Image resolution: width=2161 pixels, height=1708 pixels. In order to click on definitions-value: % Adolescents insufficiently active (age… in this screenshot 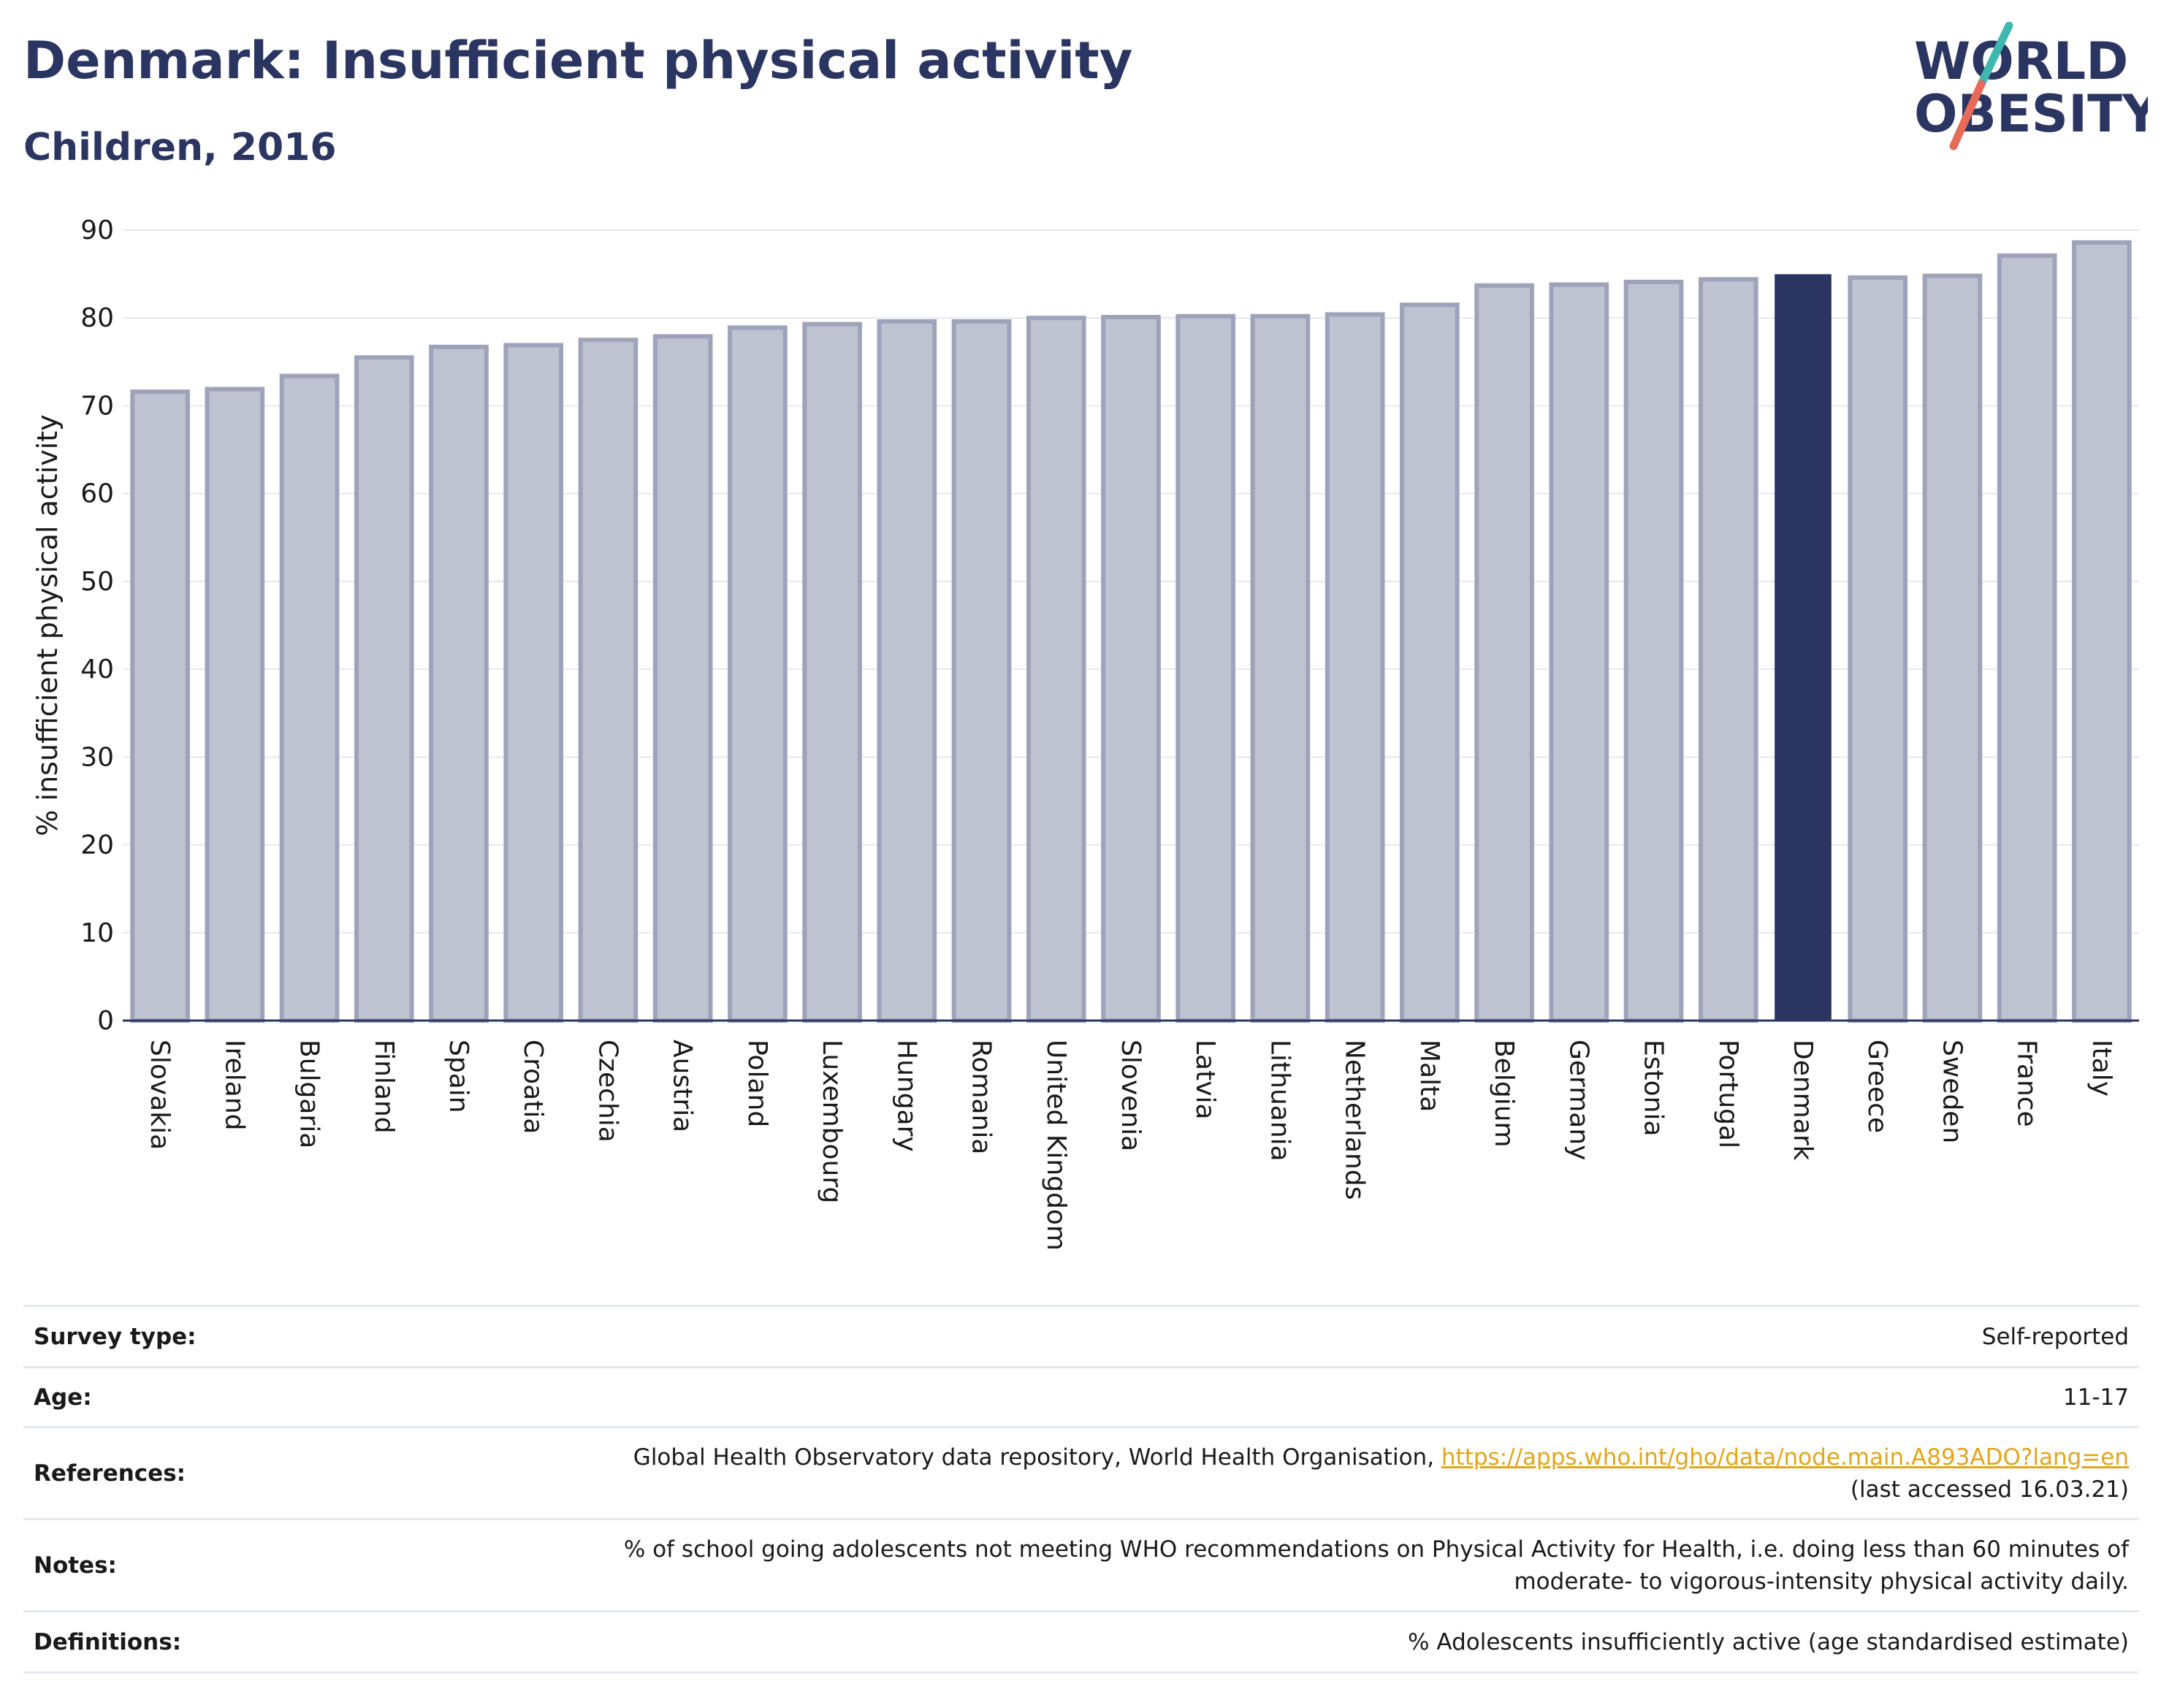, I will do `click(1245, 1642)`.